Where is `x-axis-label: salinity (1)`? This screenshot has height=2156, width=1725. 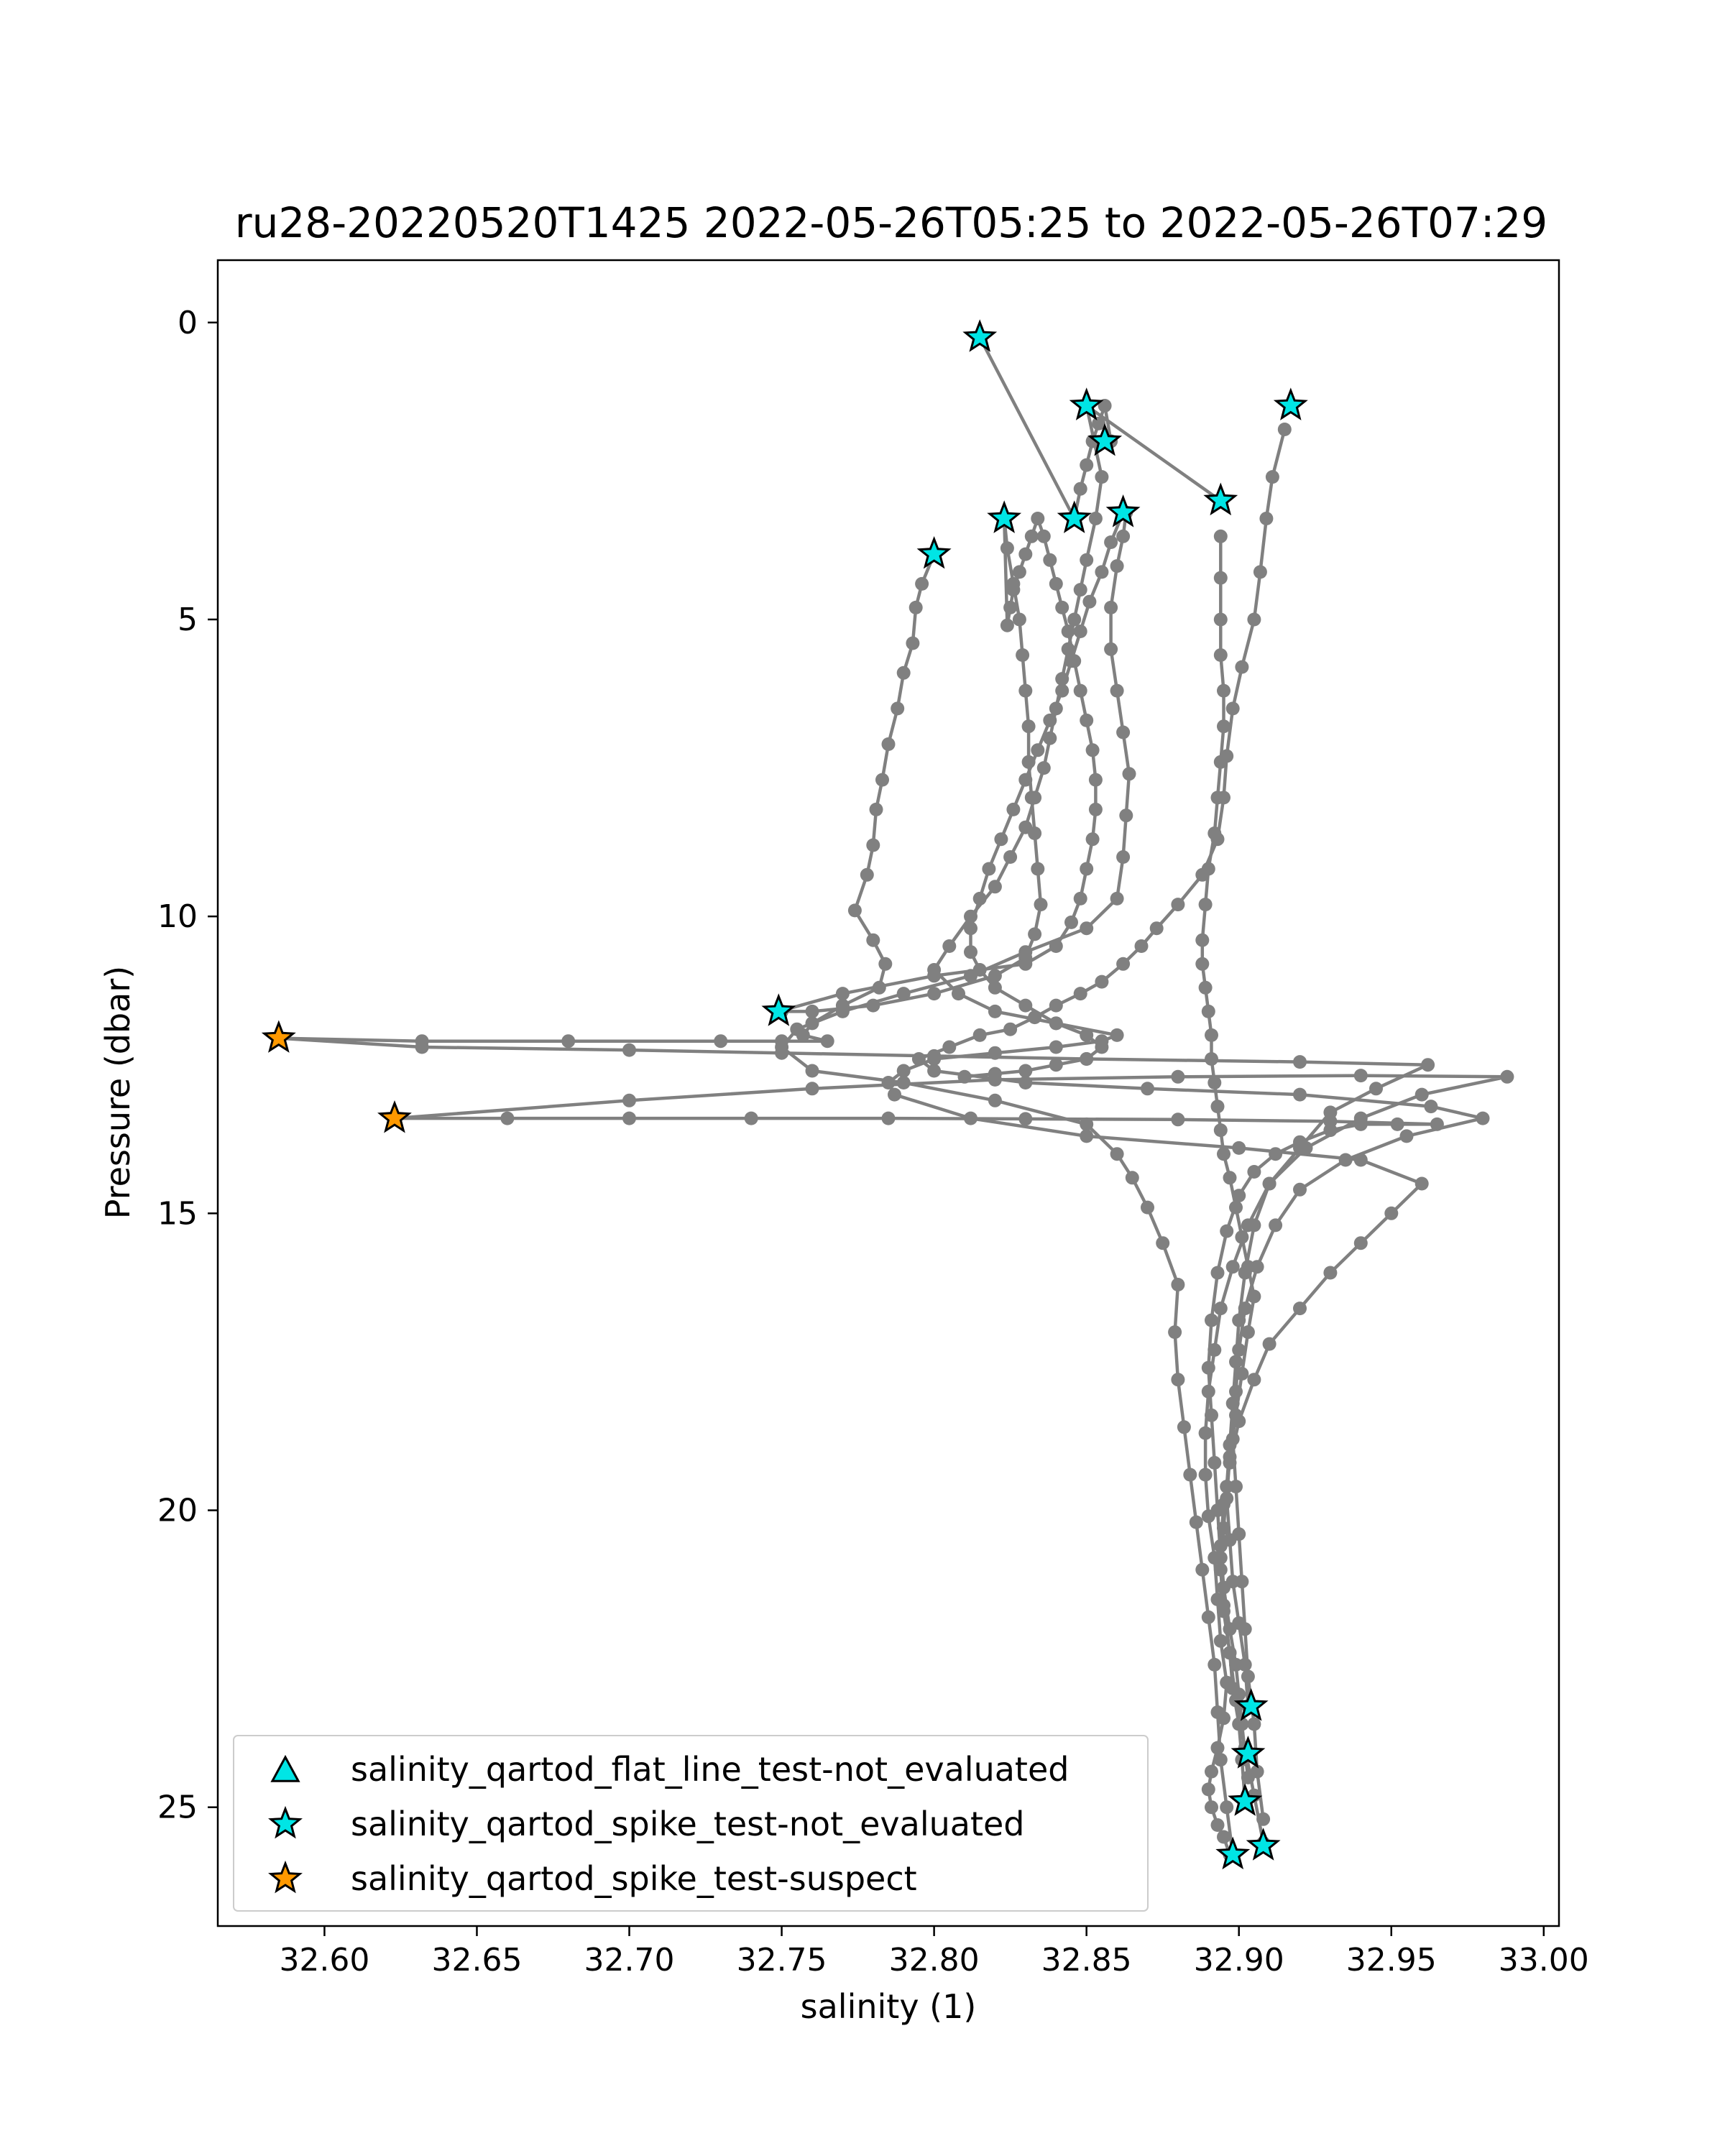 x-axis-label: salinity (1) is located at coordinates (889, 2006).